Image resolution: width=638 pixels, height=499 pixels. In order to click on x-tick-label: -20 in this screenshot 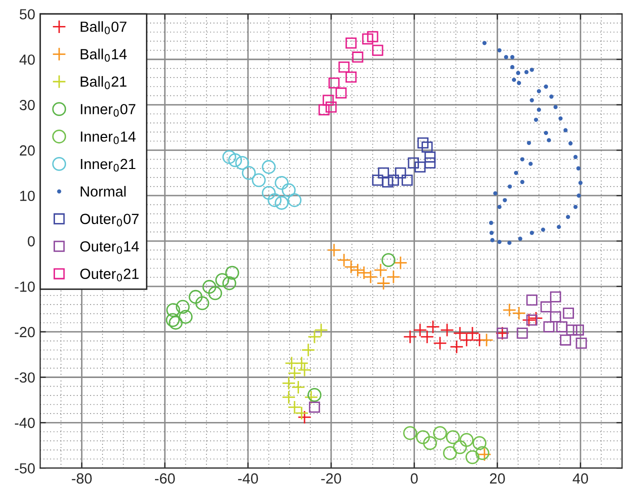, I will do `click(331, 478)`.